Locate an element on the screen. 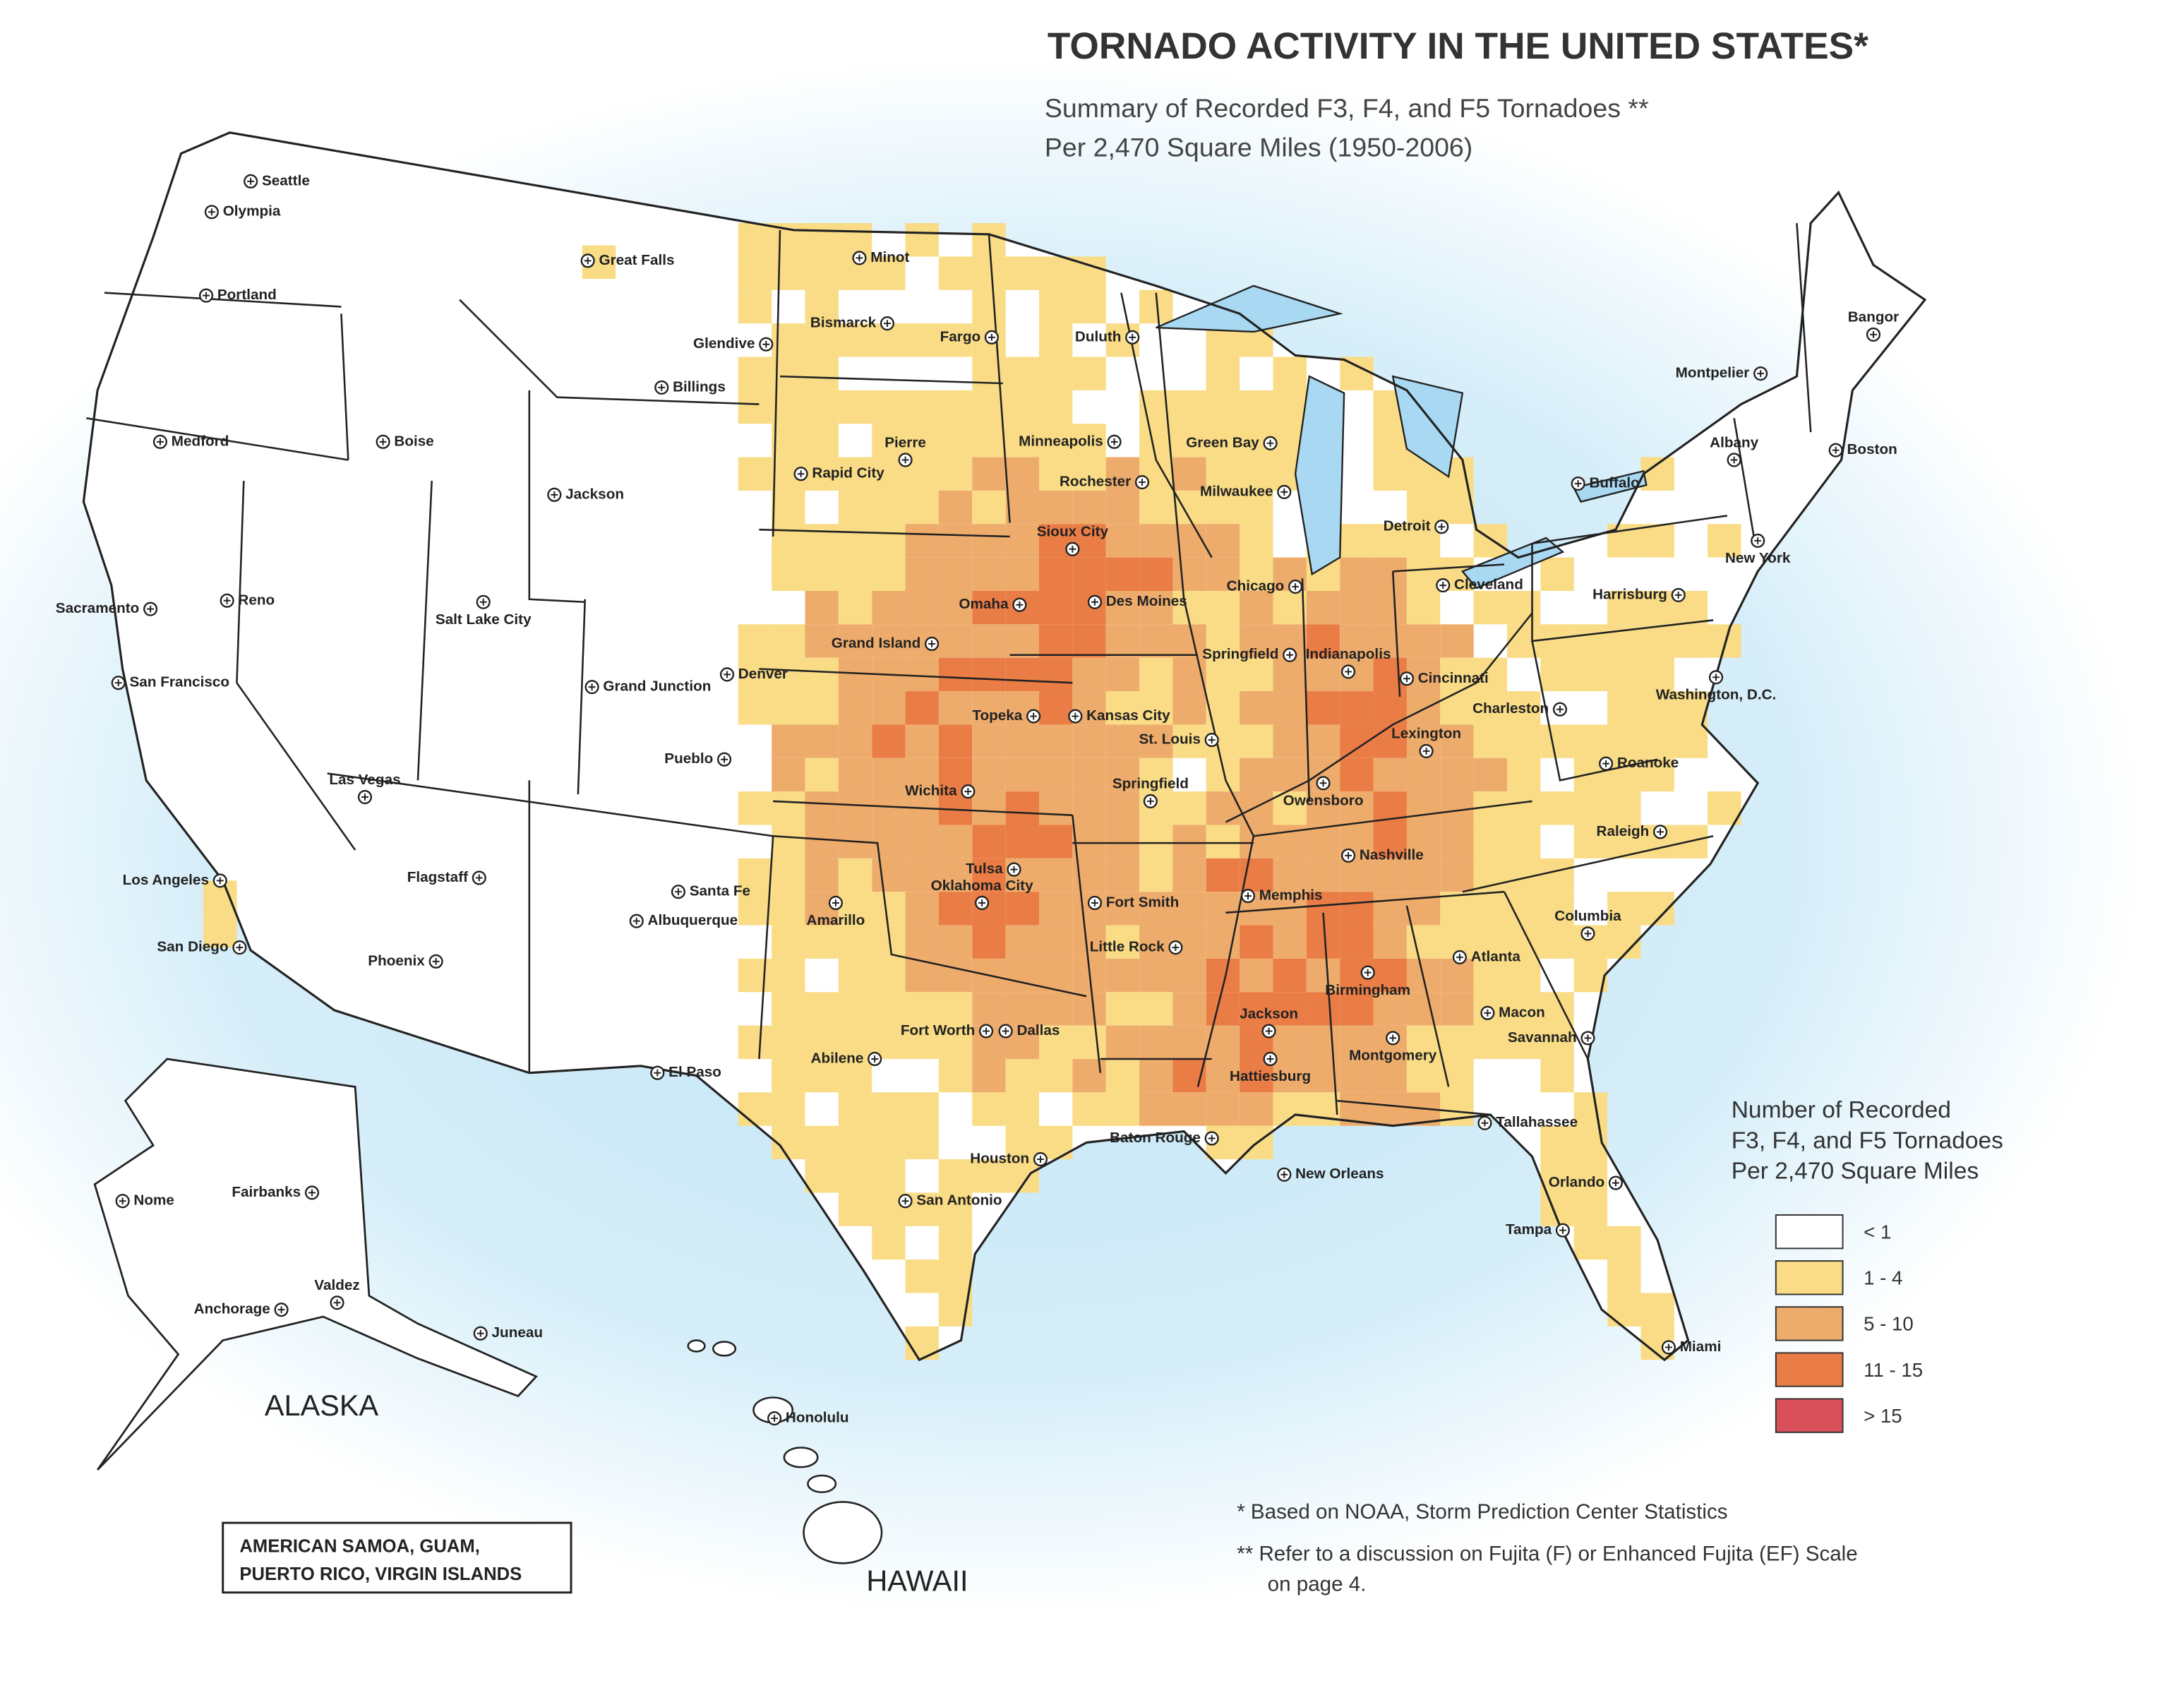  hawaii-island is located at coordinates (724, 1349).